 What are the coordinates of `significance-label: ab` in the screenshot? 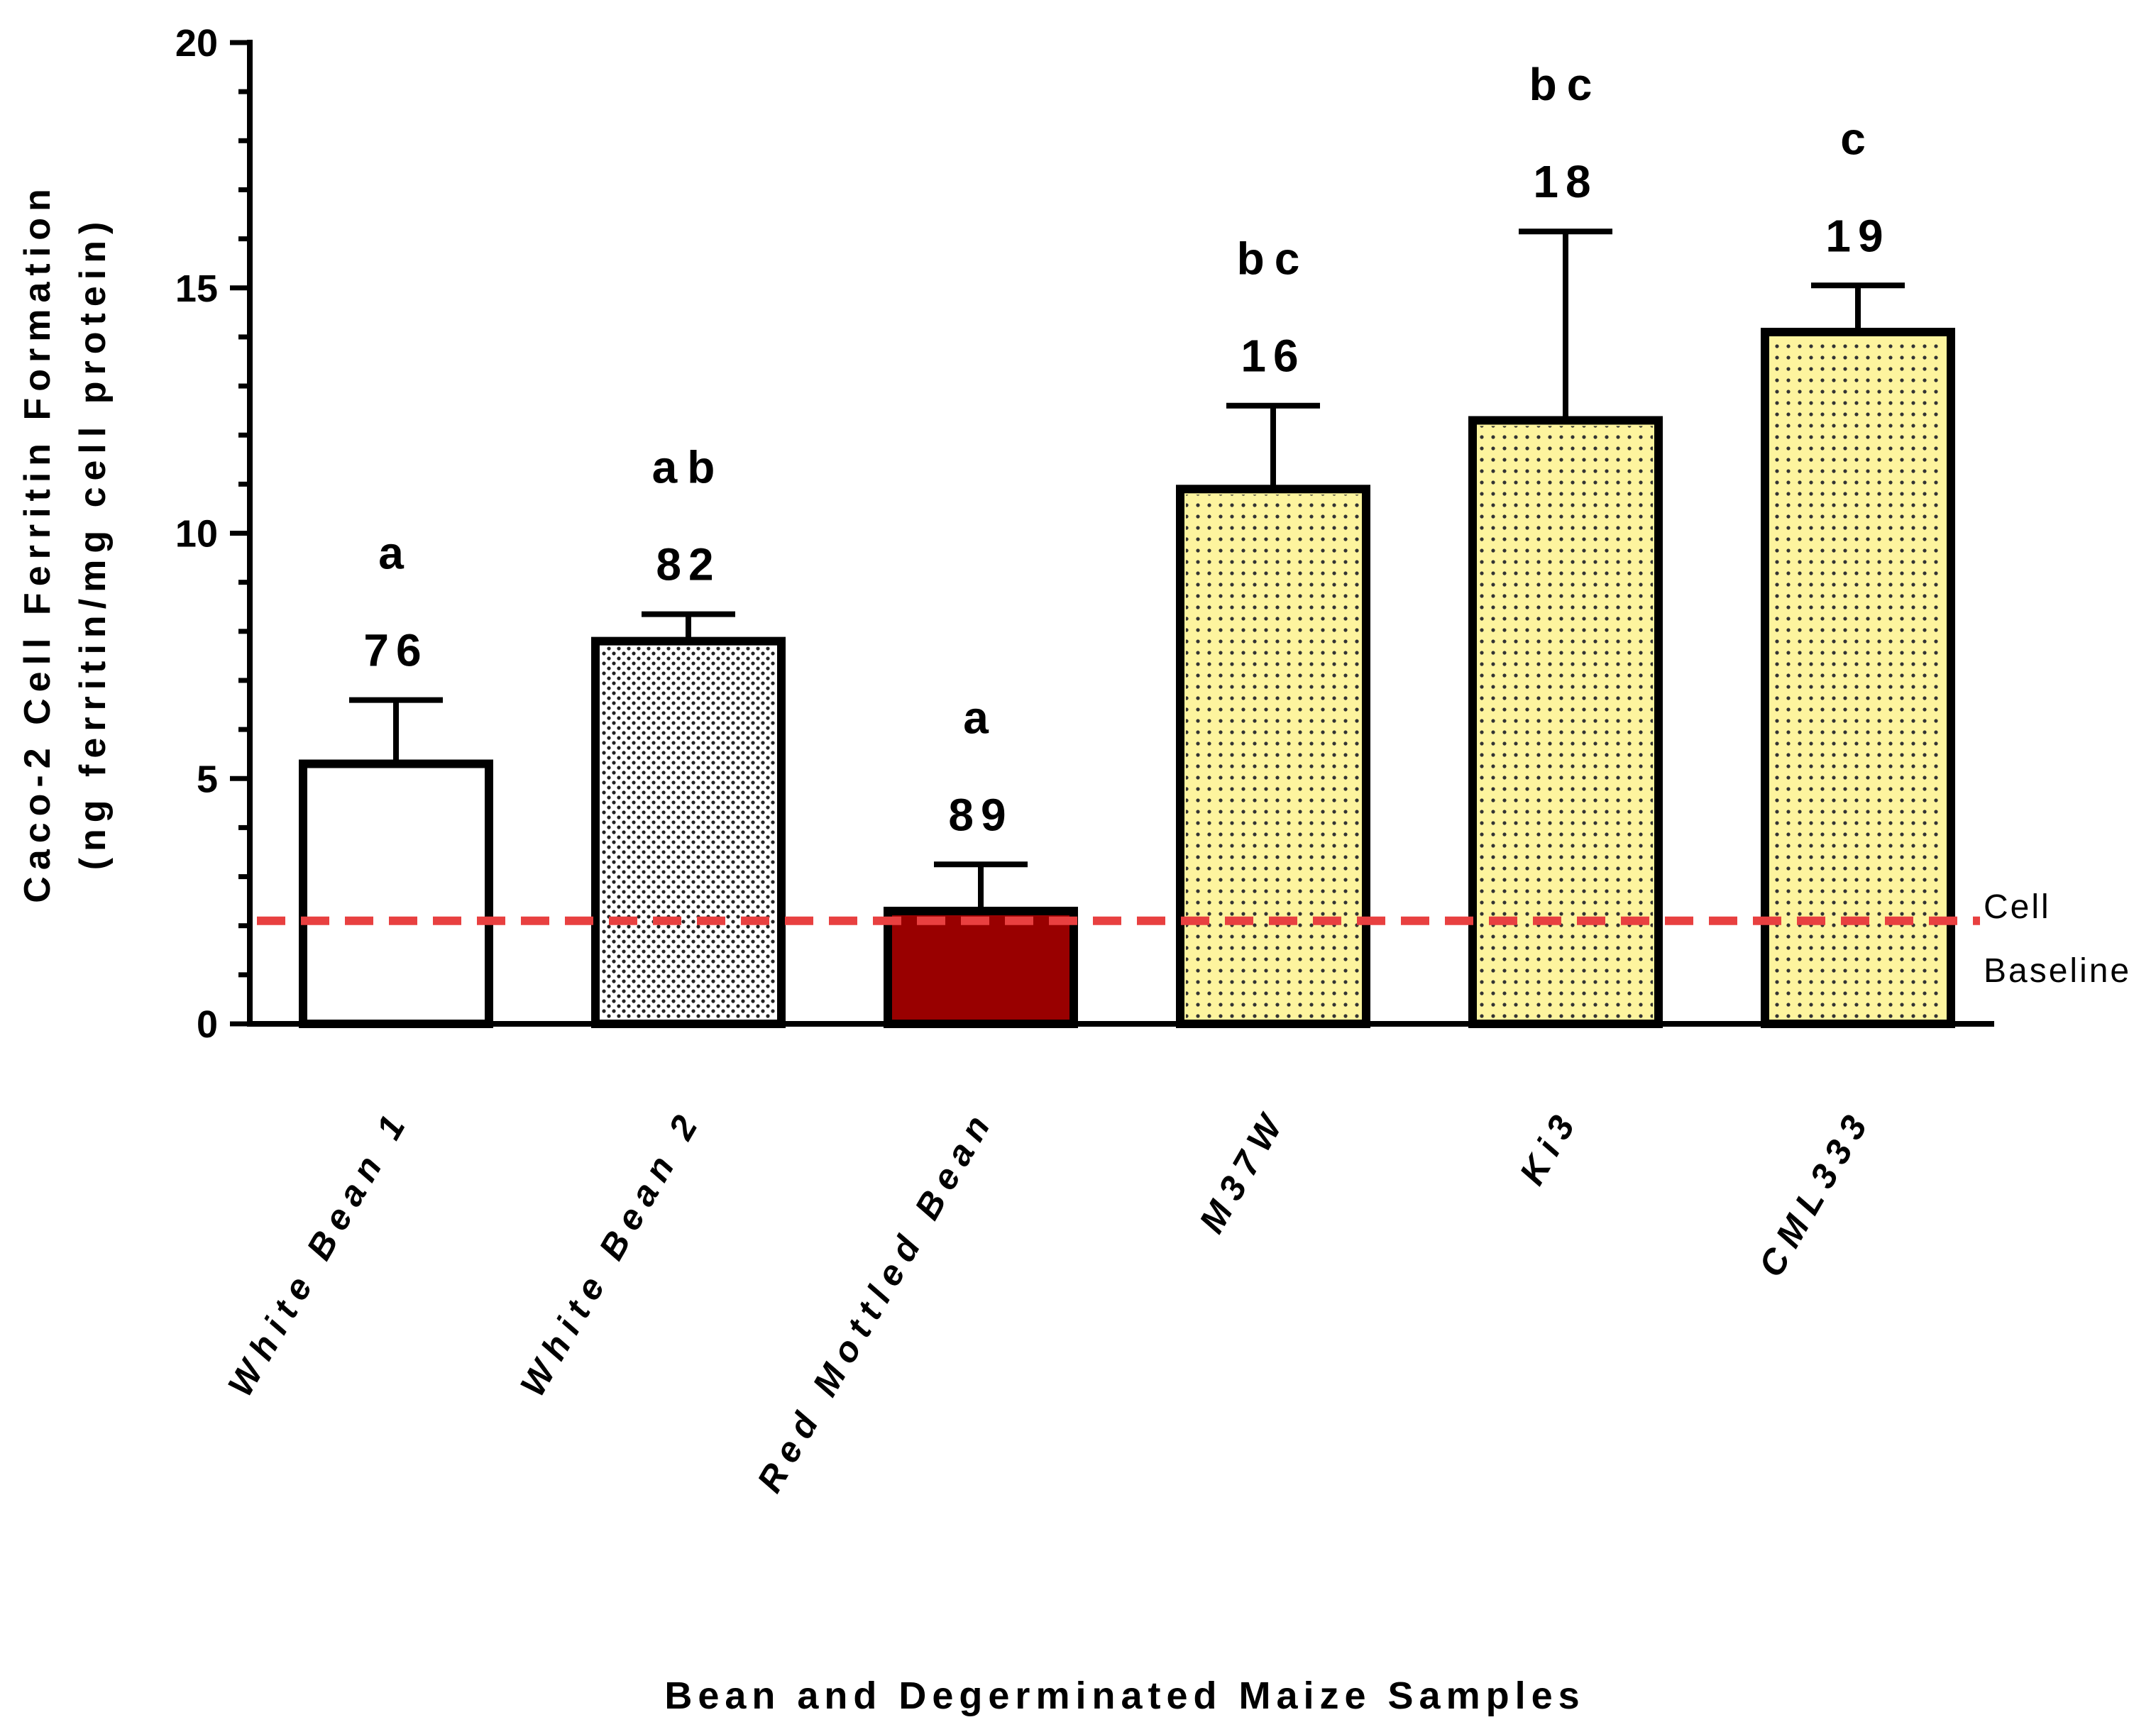 It's located at (689, 468).